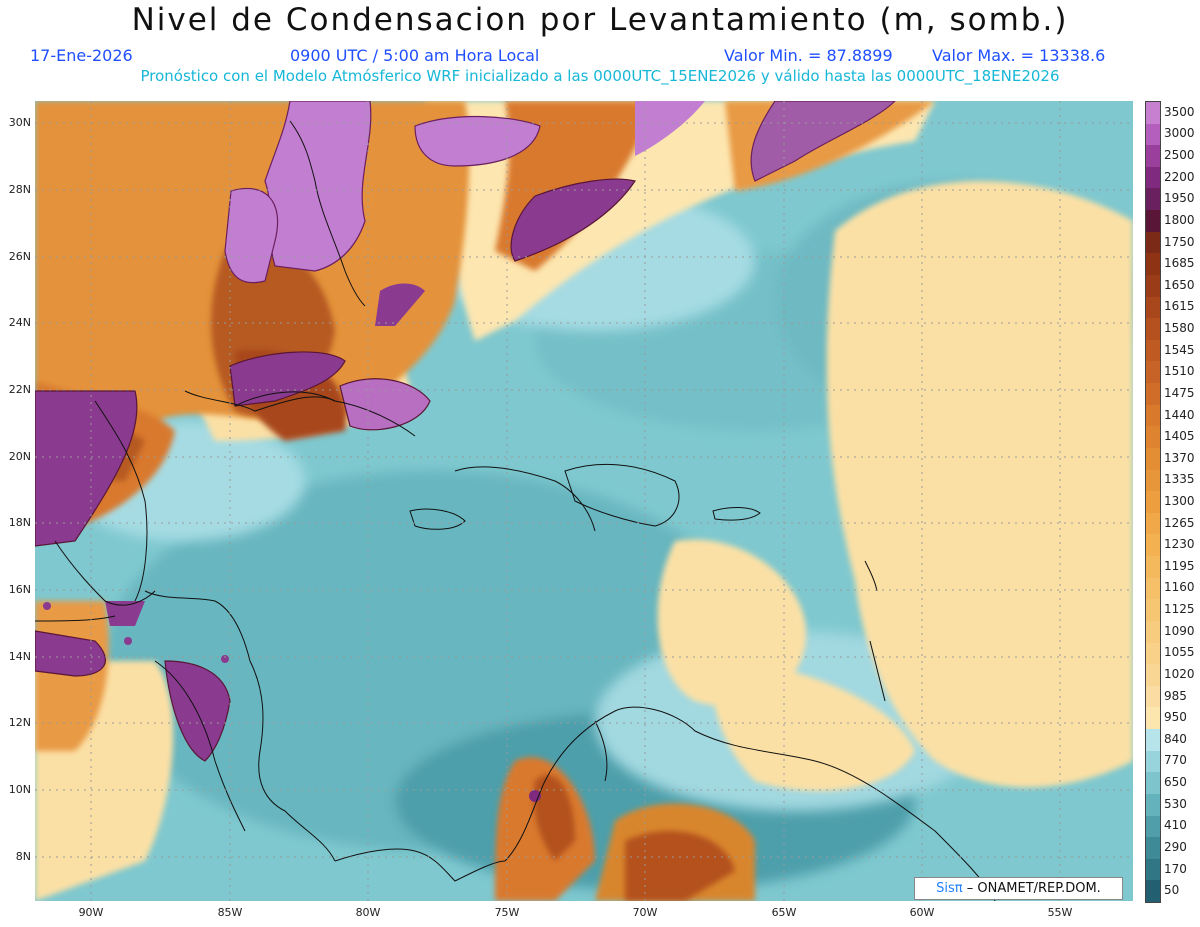 The height and width of the screenshot is (927, 1200). I want to click on lat-label: 26N, so click(19, 256).